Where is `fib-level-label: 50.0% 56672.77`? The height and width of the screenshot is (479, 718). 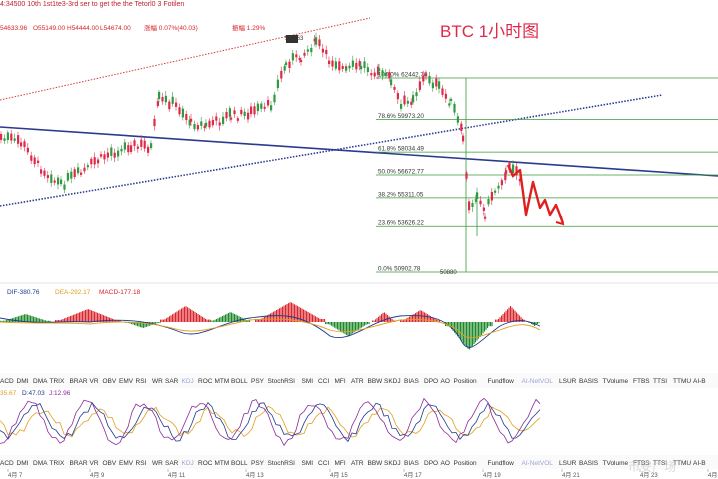
fib-level-label: 50.0% 56672.77 is located at coordinates (401, 172).